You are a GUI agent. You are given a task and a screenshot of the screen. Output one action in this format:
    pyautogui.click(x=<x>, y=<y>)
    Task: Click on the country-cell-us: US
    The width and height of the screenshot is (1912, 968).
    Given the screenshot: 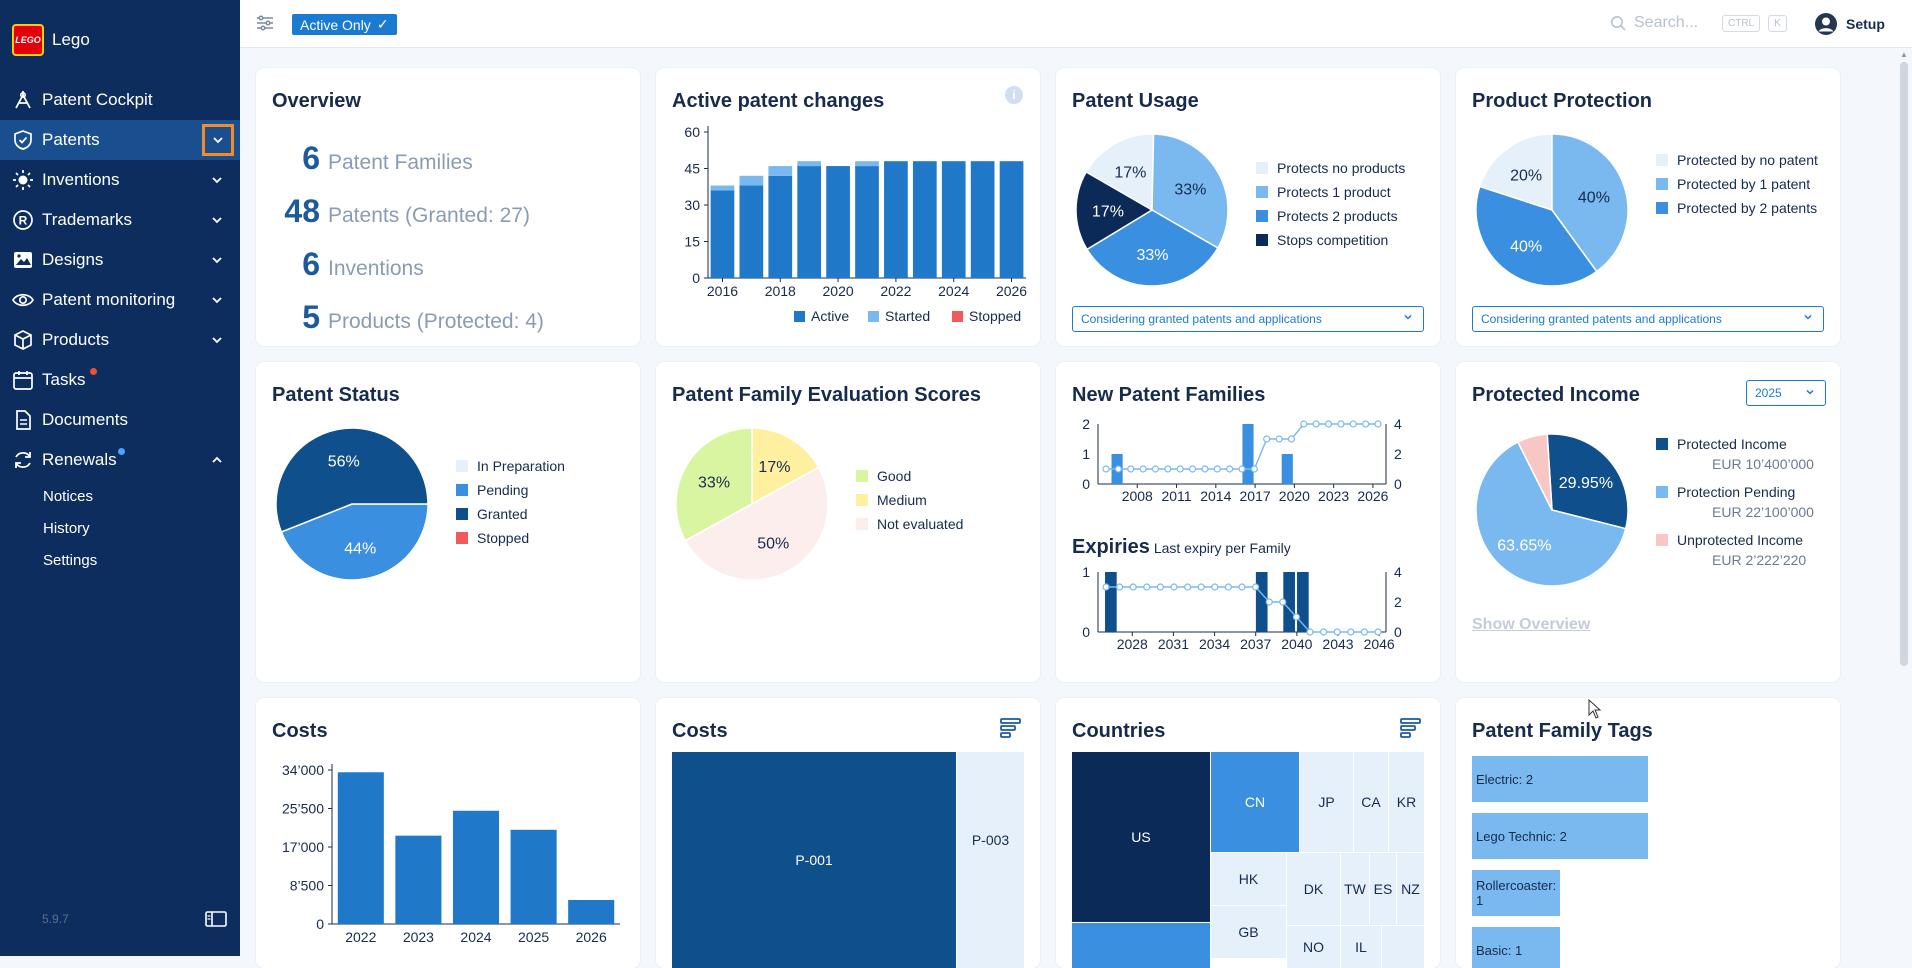 What is the action you would take?
    pyautogui.click(x=1141, y=837)
    